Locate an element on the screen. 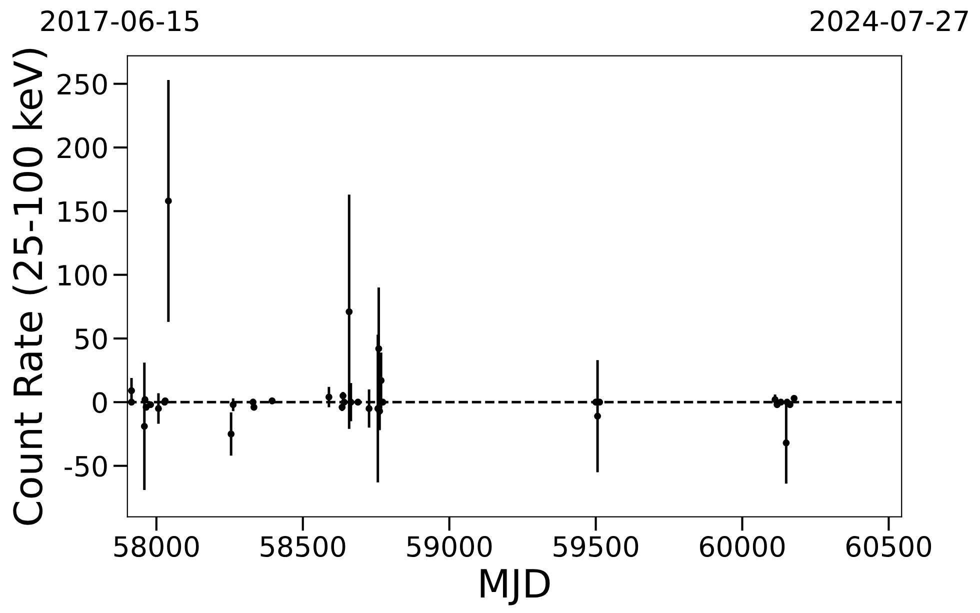 Image resolution: width=980 pixels, height=613 pixels. x-tick-label: 59000 is located at coordinates (449, 547).